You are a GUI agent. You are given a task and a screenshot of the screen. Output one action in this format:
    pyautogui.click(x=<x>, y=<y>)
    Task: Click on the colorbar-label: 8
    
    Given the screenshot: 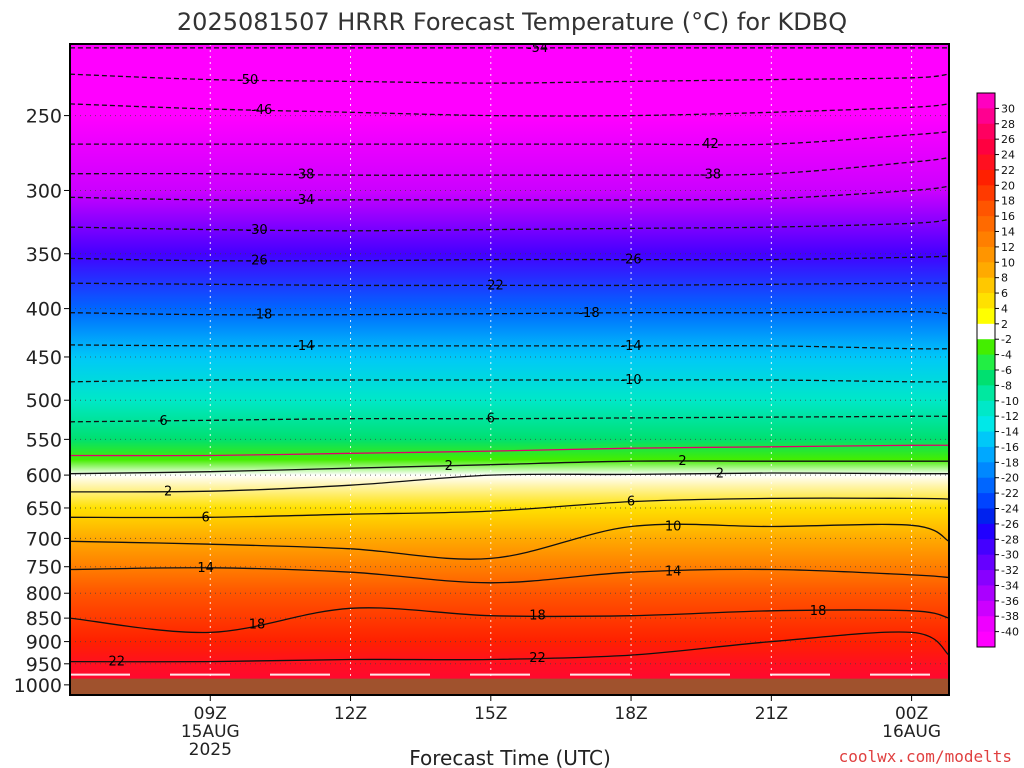 What is the action you would take?
    pyautogui.click(x=1004, y=278)
    